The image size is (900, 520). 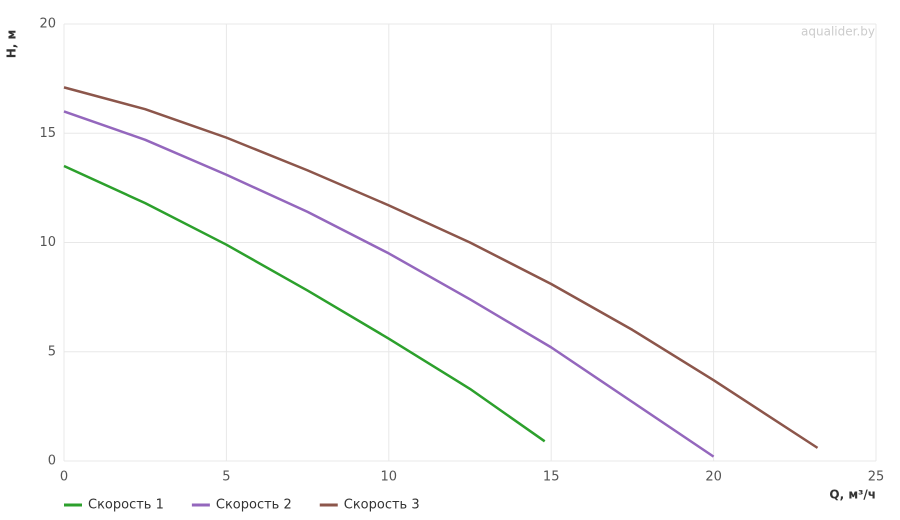 What do you see at coordinates (389, 477) in the screenshot?
I see `x-tick-label: 10` at bounding box center [389, 477].